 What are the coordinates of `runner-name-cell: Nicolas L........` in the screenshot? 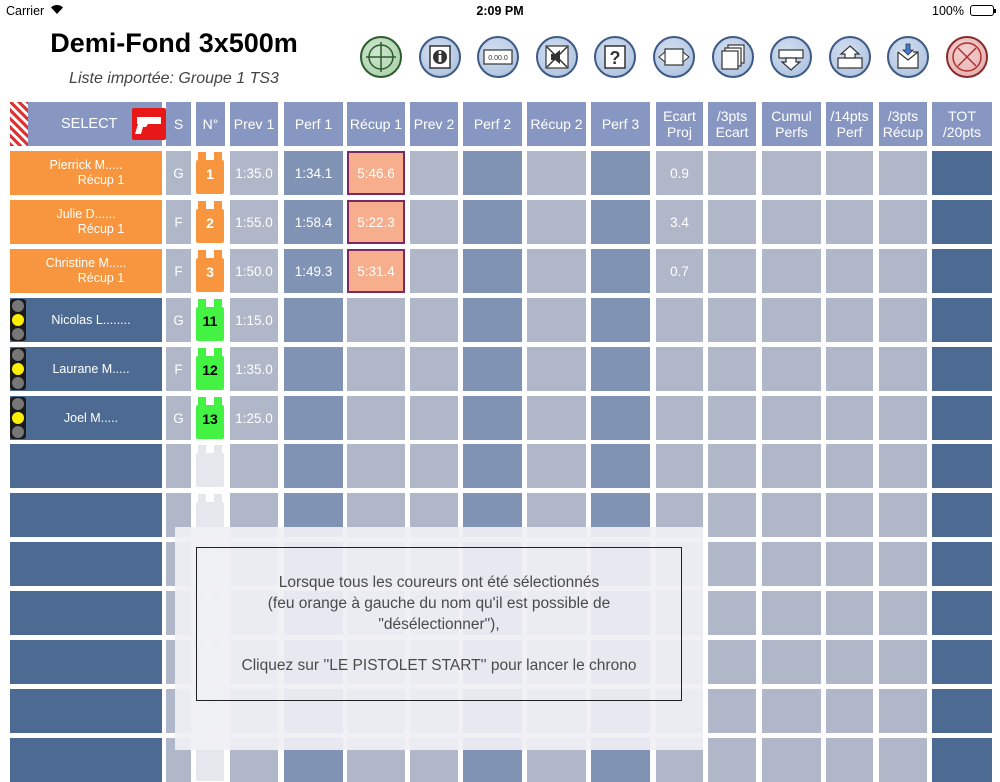 It's located at (86, 320).